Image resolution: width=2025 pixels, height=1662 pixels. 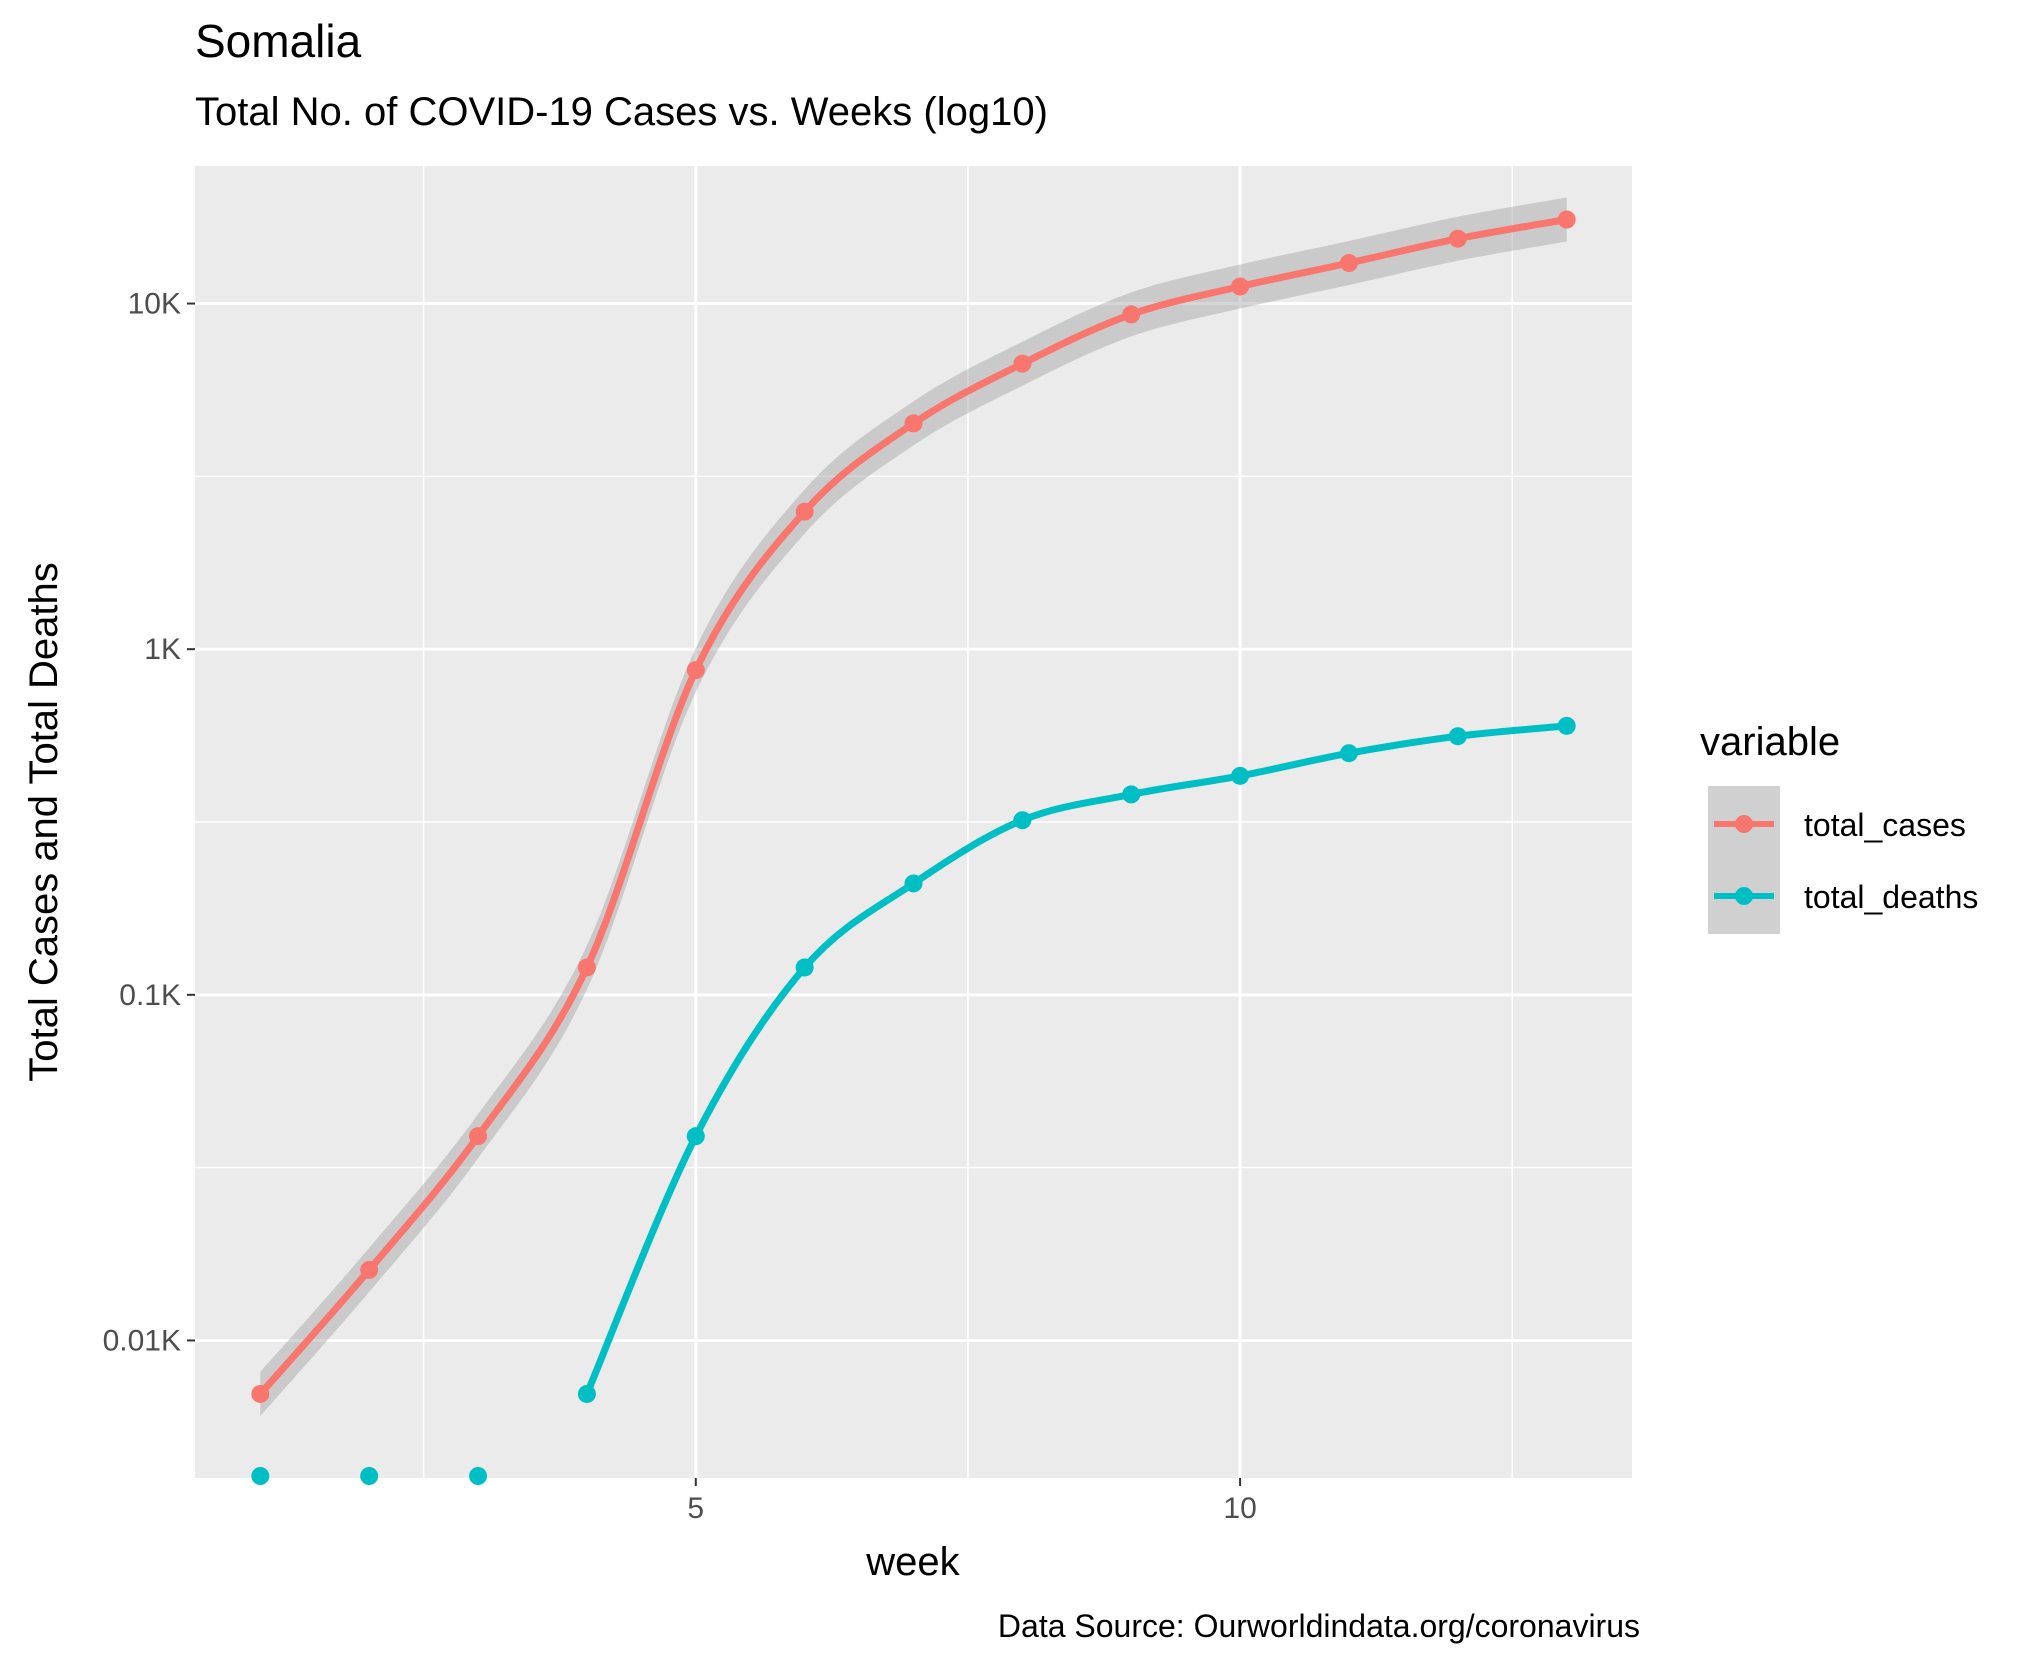 What do you see at coordinates (154, 304) in the screenshot?
I see `y-tick-label: 10K` at bounding box center [154, 304].